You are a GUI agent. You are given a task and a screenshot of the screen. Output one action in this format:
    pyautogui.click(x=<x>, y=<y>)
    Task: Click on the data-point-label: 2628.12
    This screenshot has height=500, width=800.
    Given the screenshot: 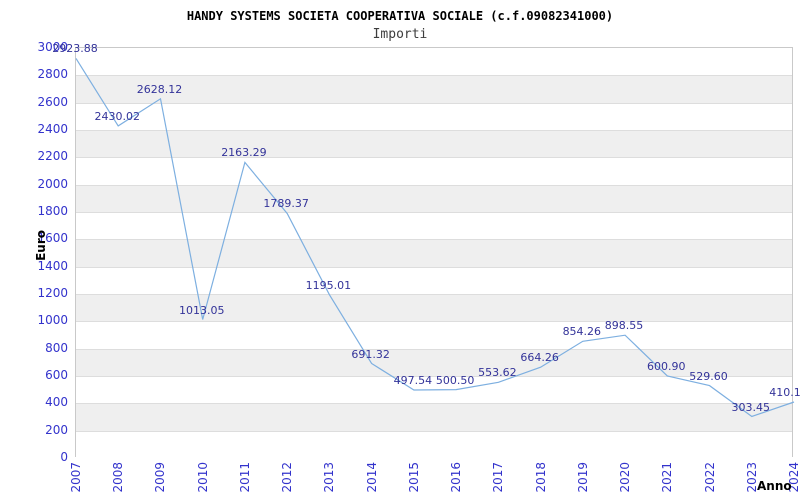 What is the action you would take?
    pyautogui.click(x=159, y=89)
    